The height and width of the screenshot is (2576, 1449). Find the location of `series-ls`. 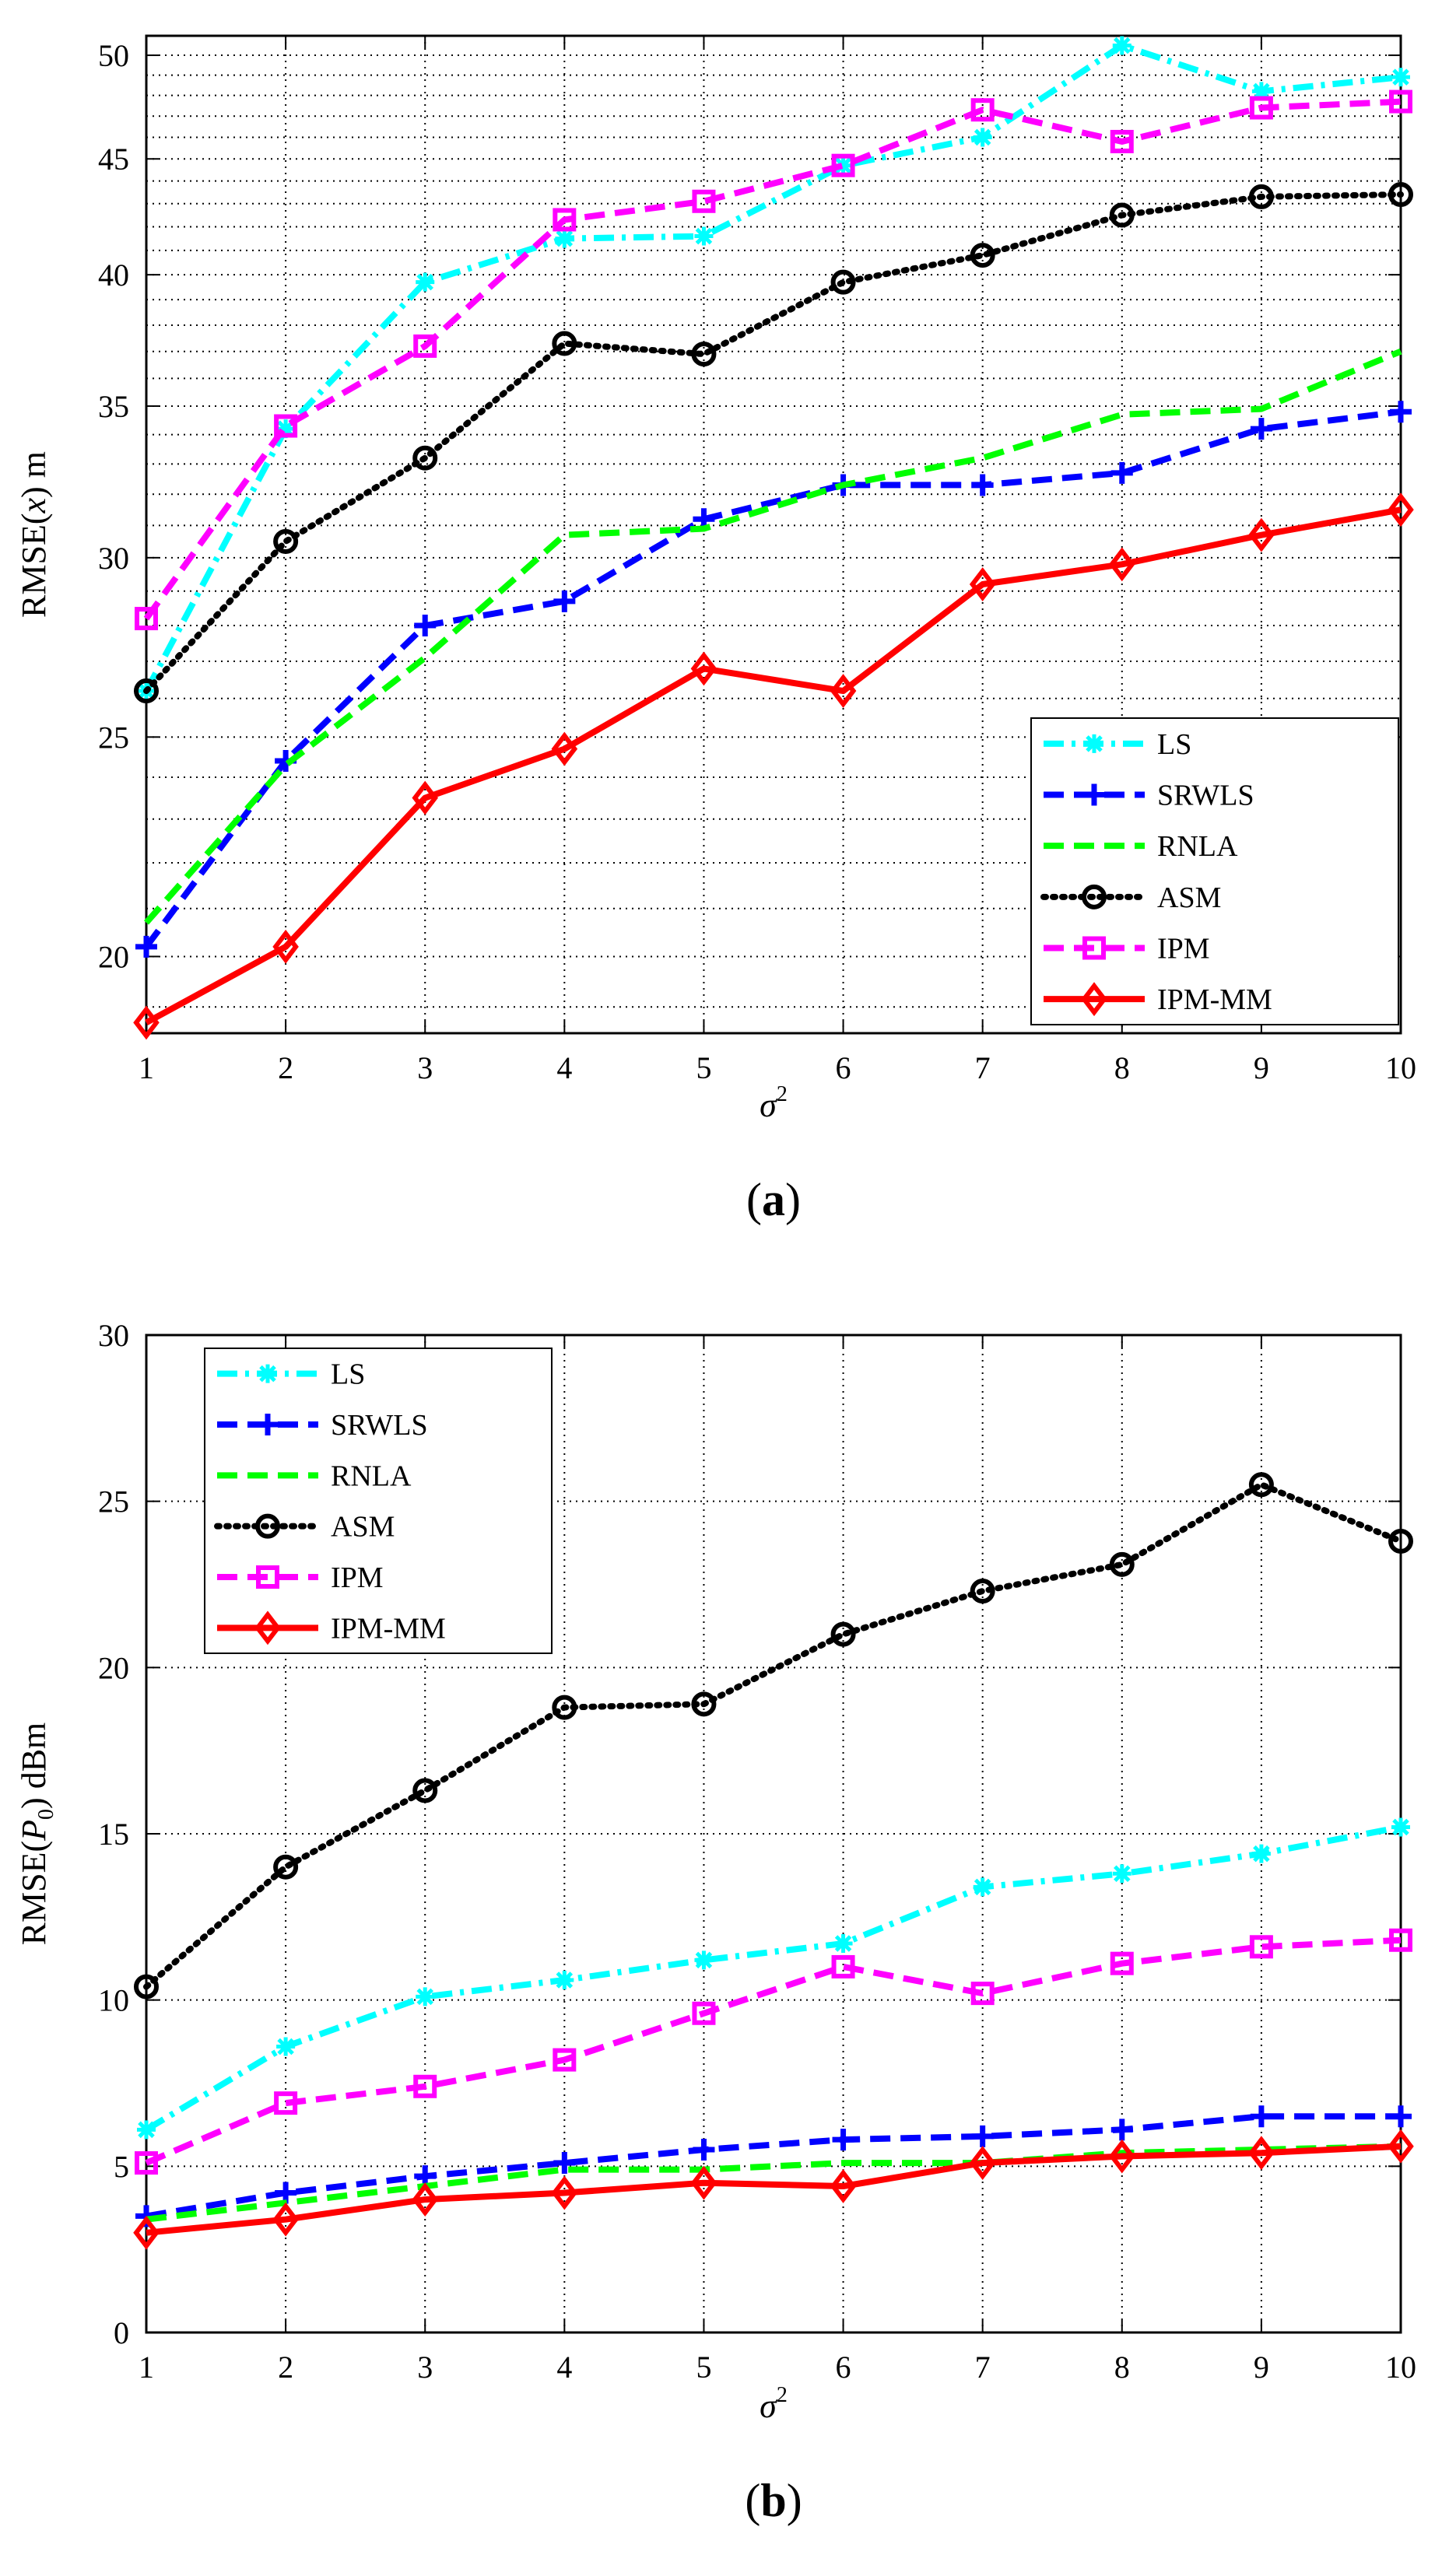

series-ls is located at coordinates (773, 1978).